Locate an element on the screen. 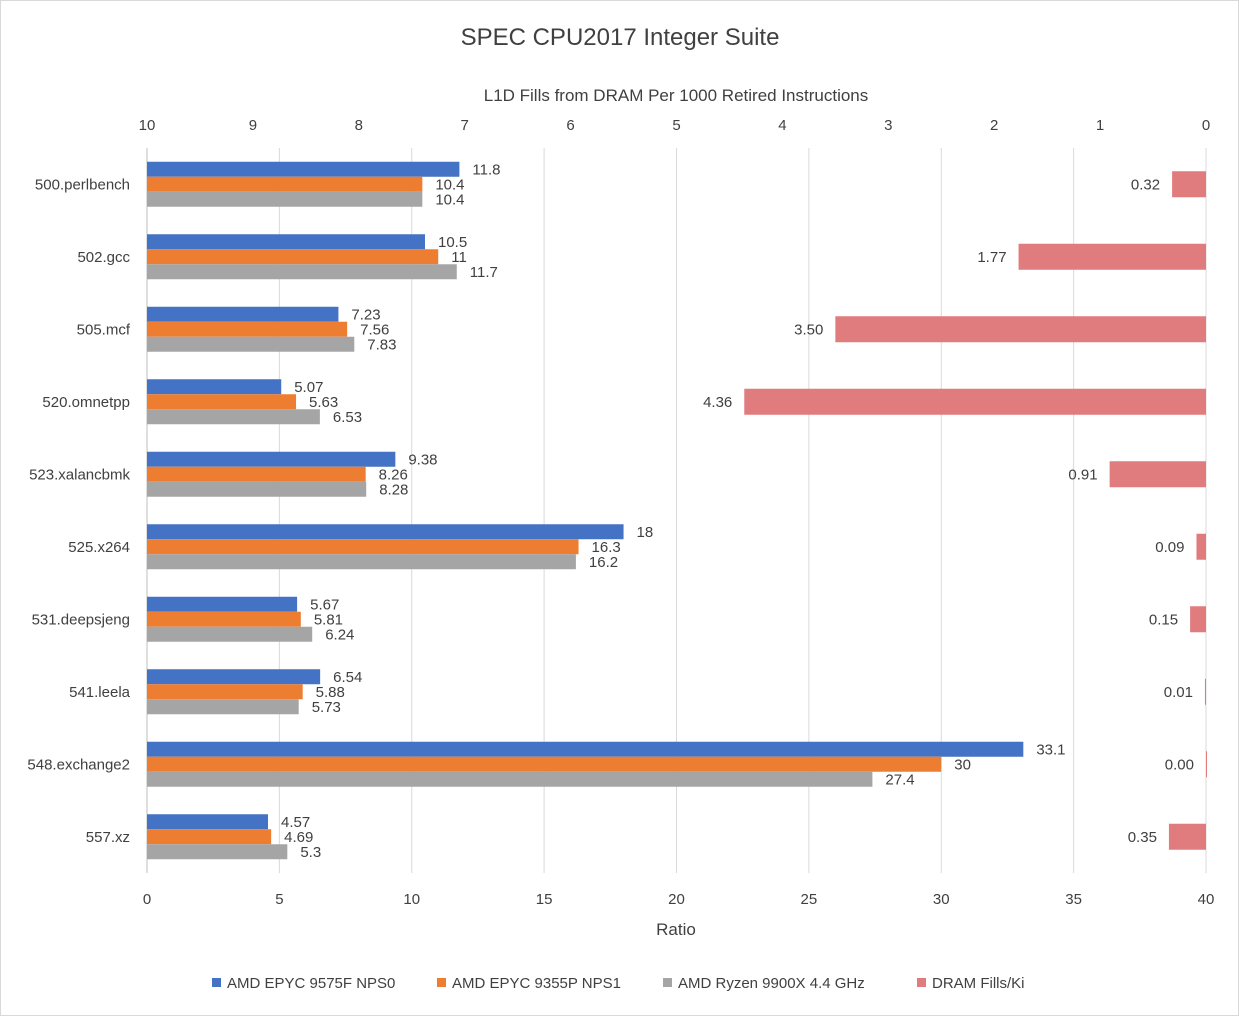  bar-data-label: 33.1 is located at coordinates (1050, 749).